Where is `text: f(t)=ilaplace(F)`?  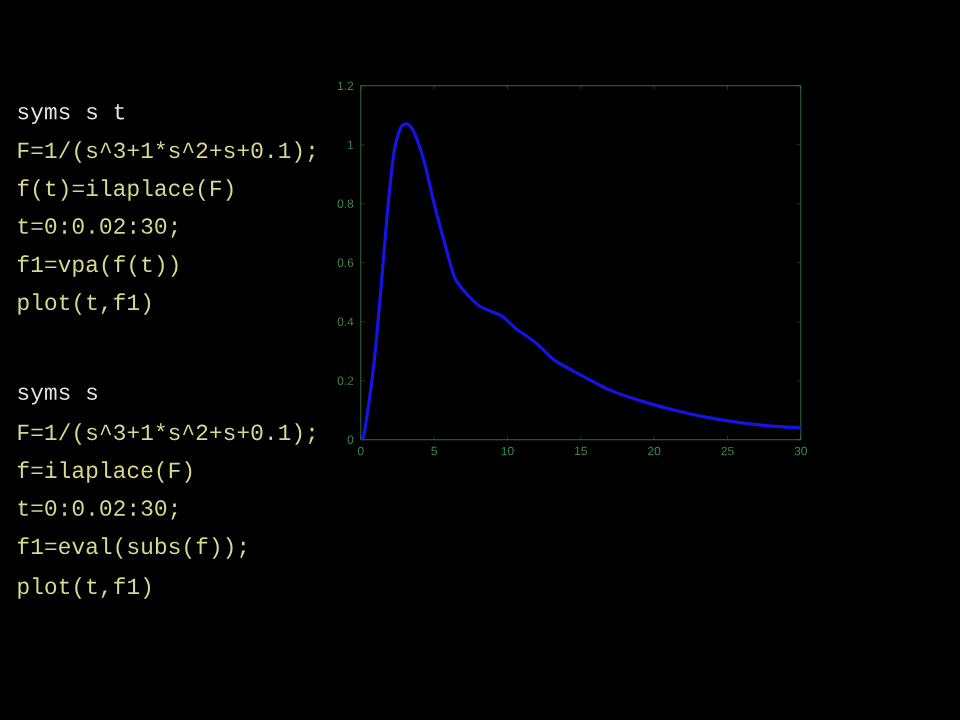
text: f(t)=ilaplace(F) is located at coordinates (125, 190).